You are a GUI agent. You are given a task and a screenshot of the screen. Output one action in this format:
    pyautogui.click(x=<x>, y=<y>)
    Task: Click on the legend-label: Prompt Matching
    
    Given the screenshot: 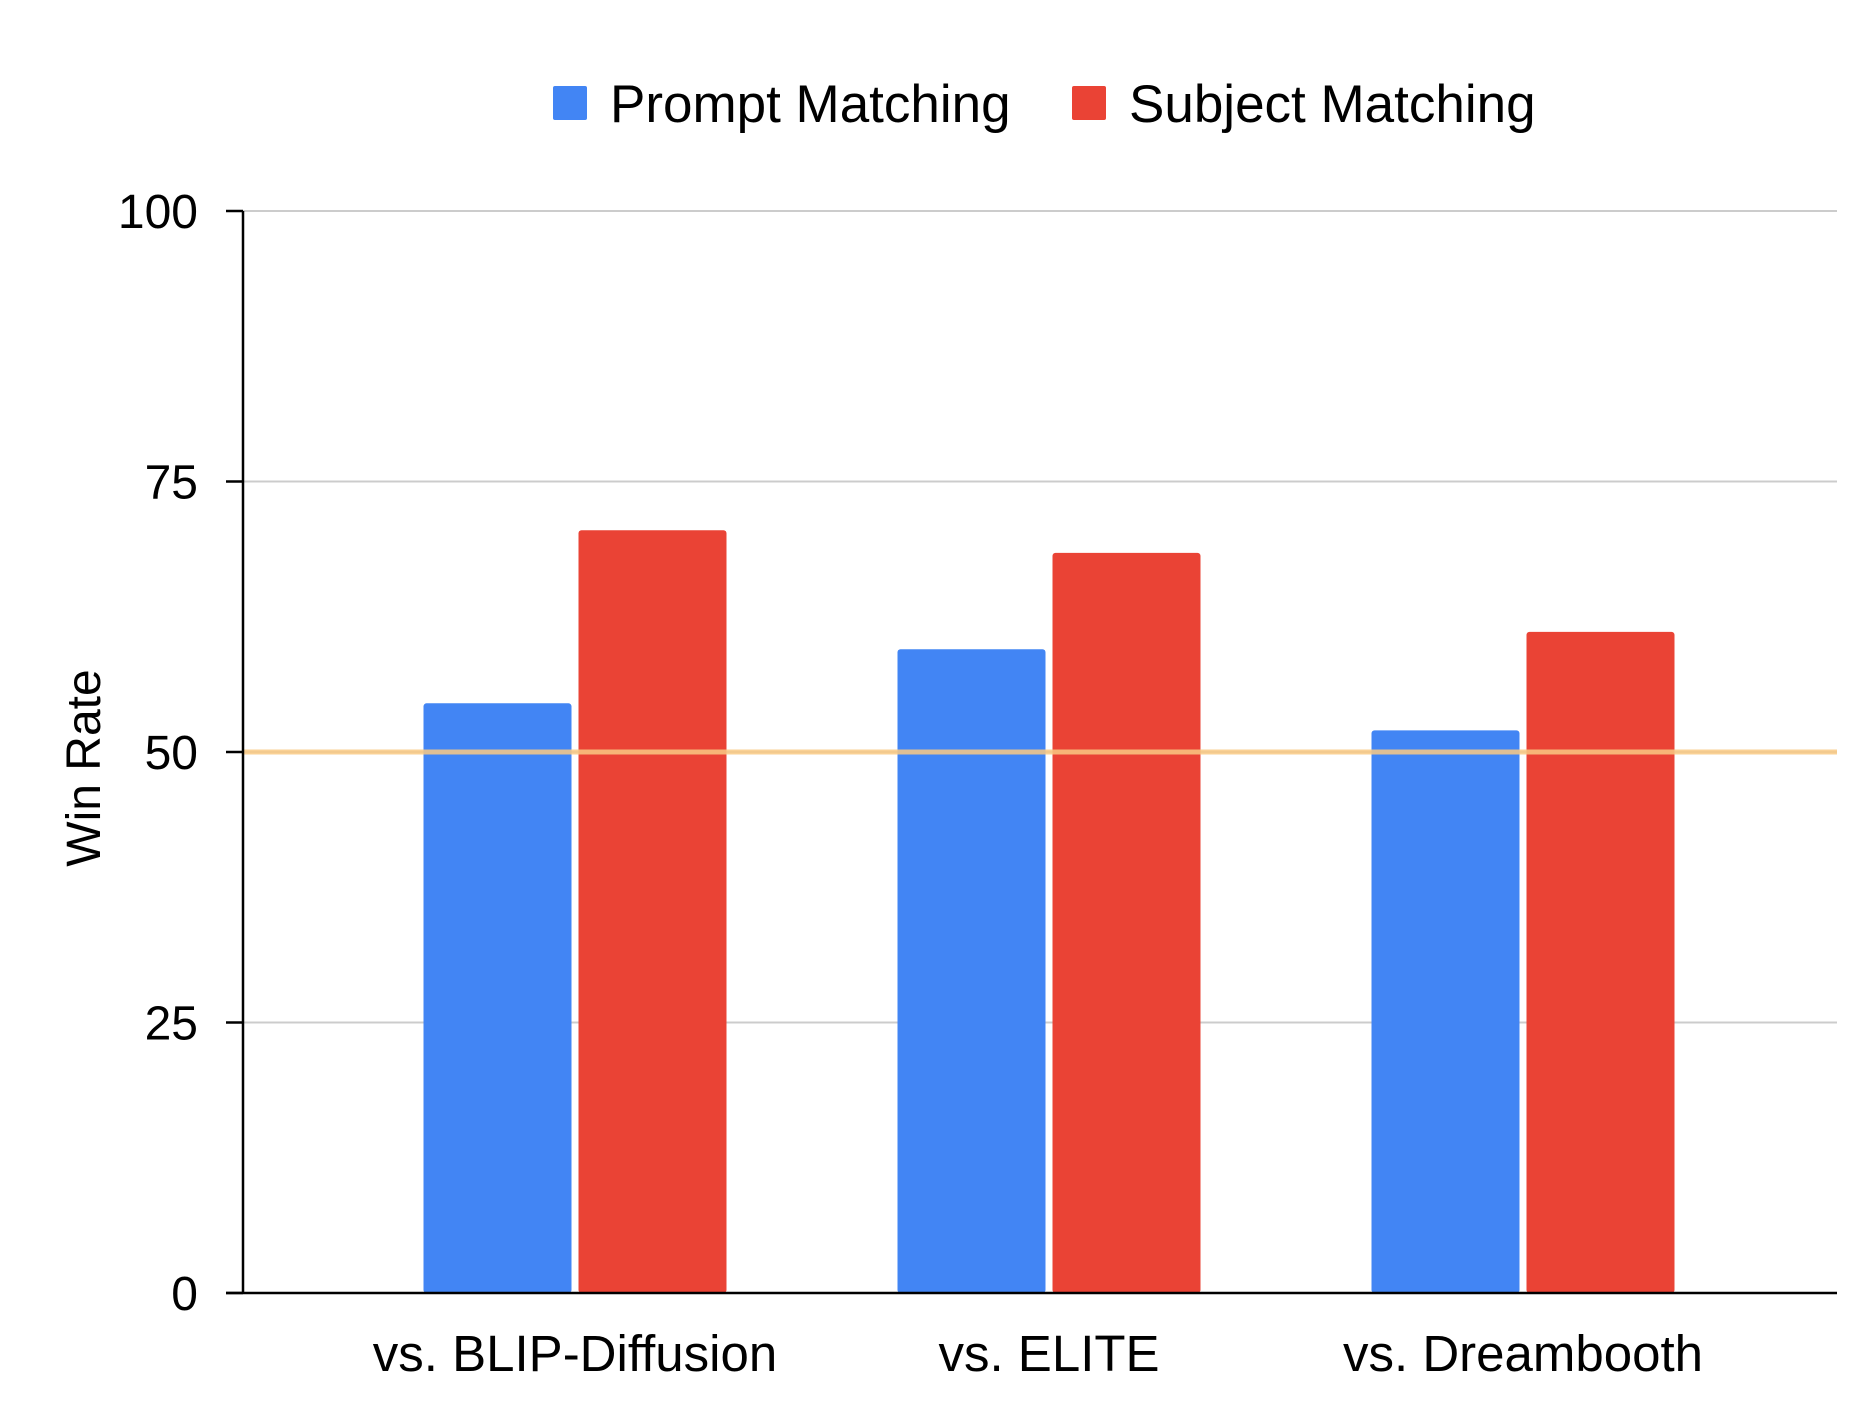 What is the action you would take?
    pyautogui.click(x=810, y=104)
    